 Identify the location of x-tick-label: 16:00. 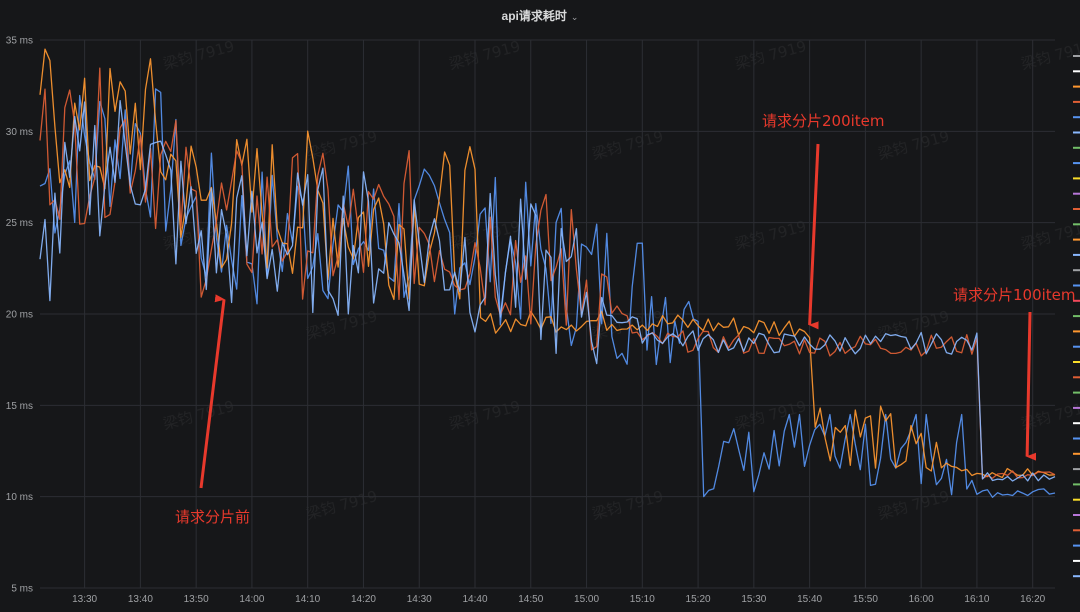
(921, 599).